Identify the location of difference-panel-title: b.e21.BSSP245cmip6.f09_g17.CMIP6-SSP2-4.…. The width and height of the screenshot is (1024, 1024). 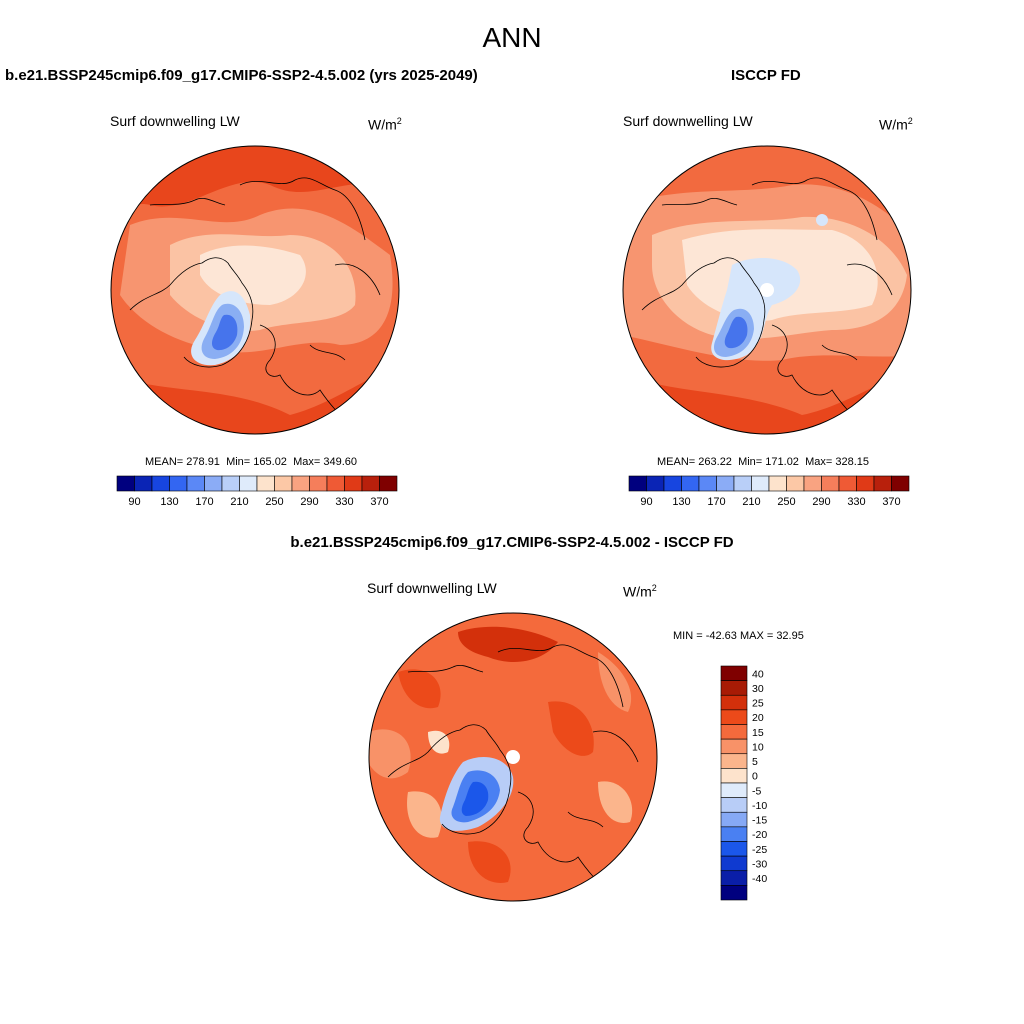
(512, 542).